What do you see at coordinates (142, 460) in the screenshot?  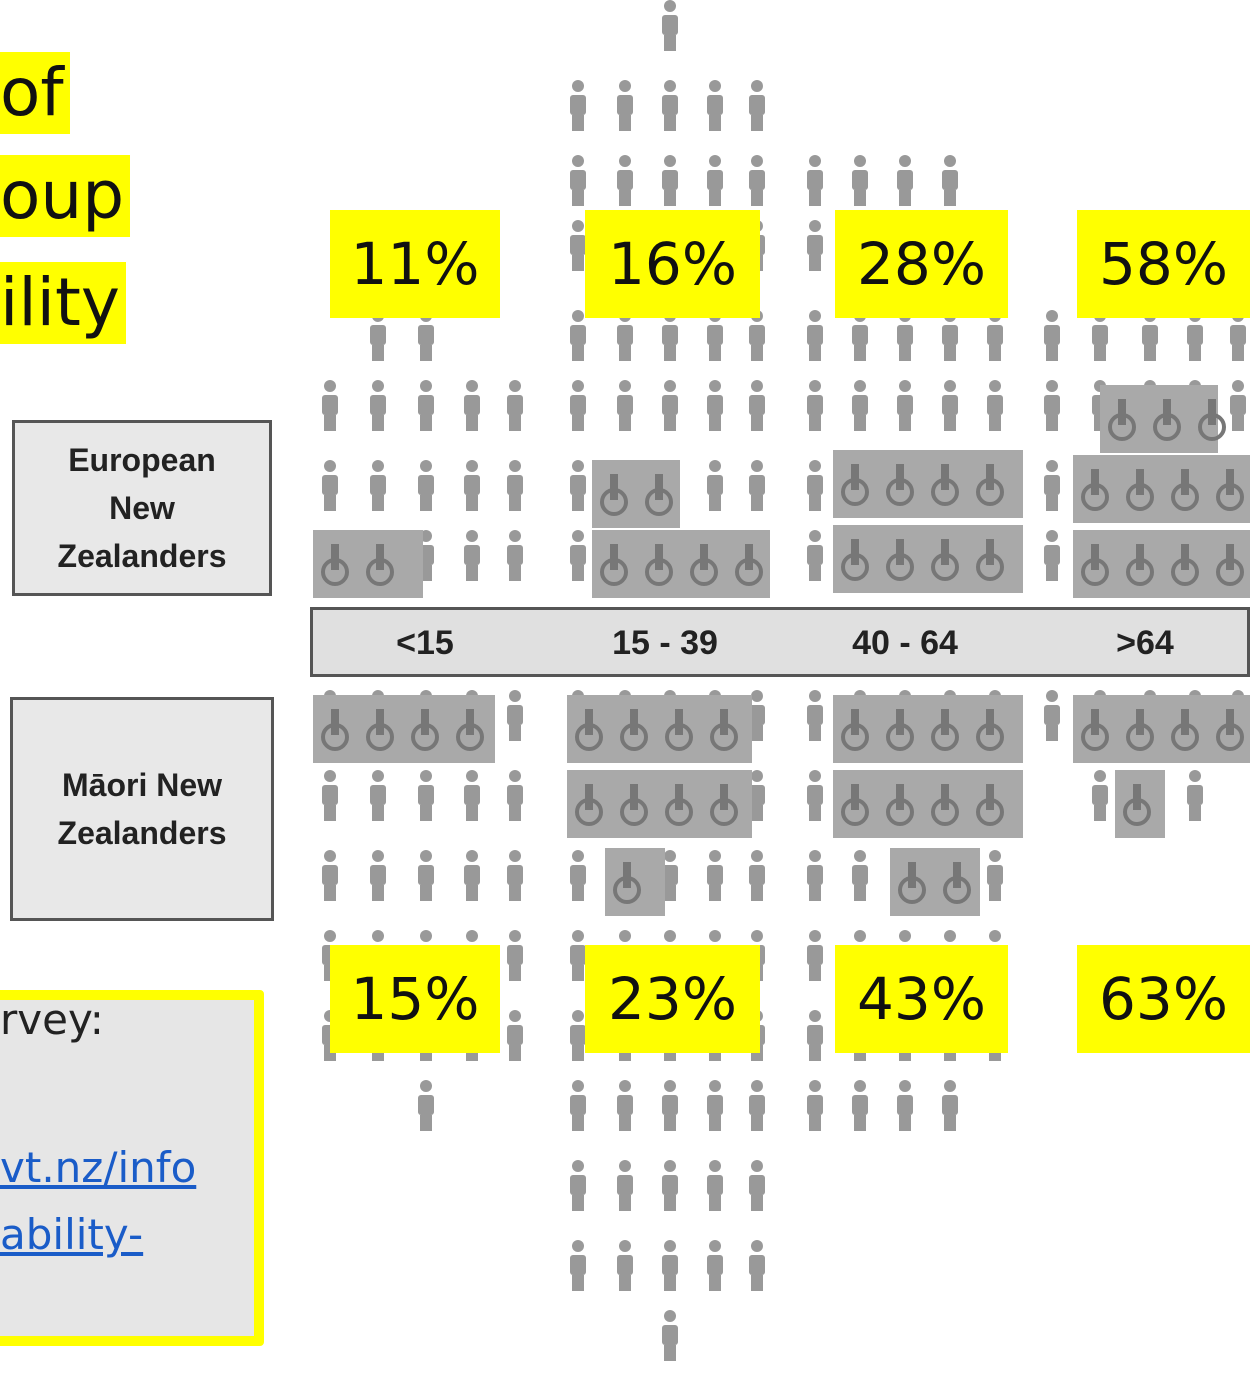 I see `group-label: European` at bounding box center [142, 460].